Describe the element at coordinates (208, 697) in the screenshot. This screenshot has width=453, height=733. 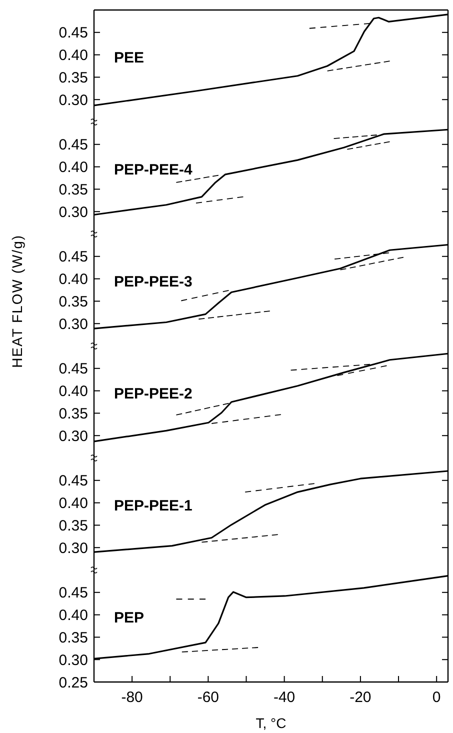
I see `x-tick-label: -60` at that location.